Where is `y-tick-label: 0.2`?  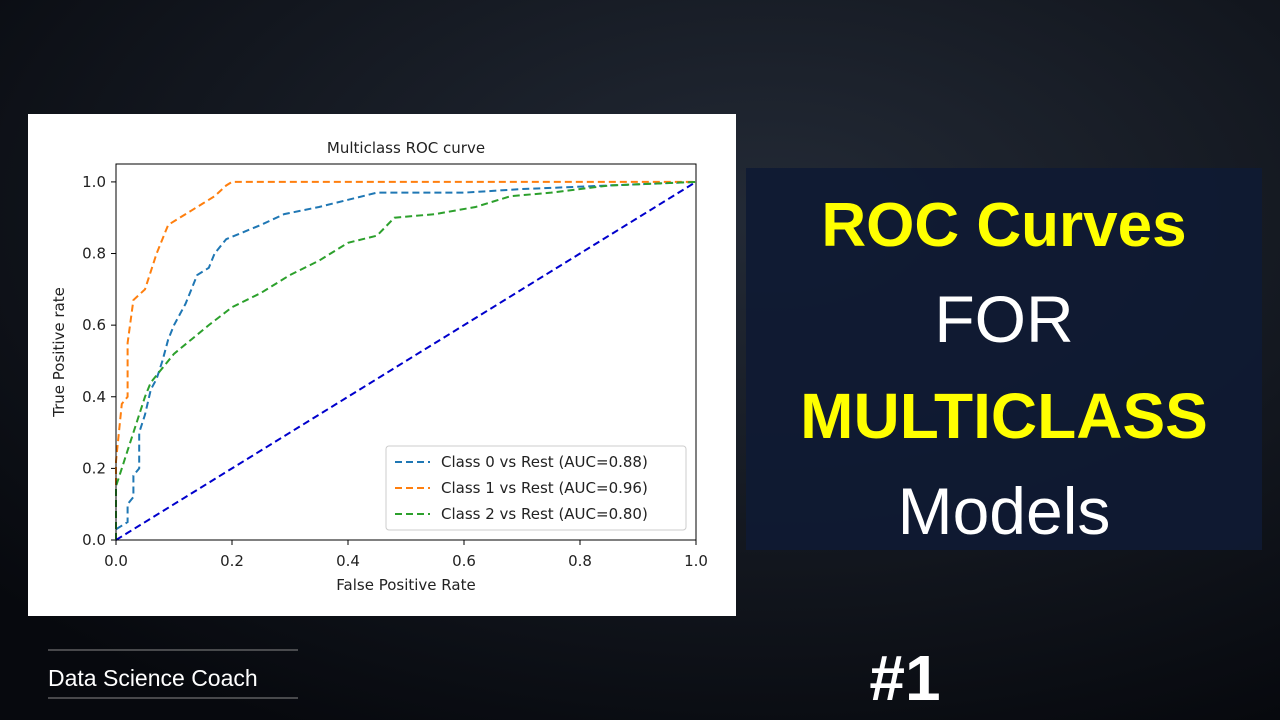
y-tick-label: 0.2 is located at coordinates (94, 468).